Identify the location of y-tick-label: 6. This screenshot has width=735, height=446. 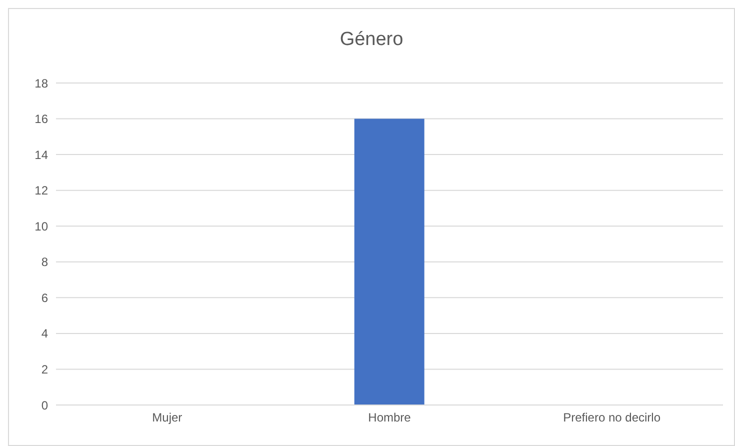
(44, 297).